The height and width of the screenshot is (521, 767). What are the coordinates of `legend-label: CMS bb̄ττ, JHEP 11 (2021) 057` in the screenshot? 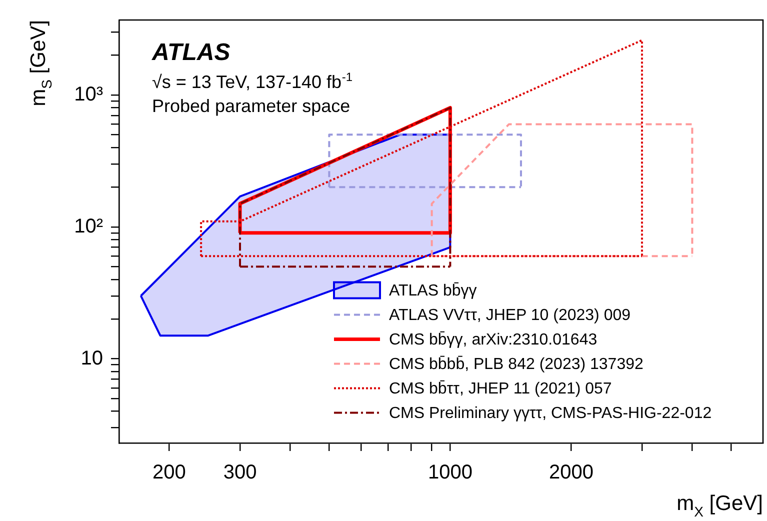 It's located at (500, 389).